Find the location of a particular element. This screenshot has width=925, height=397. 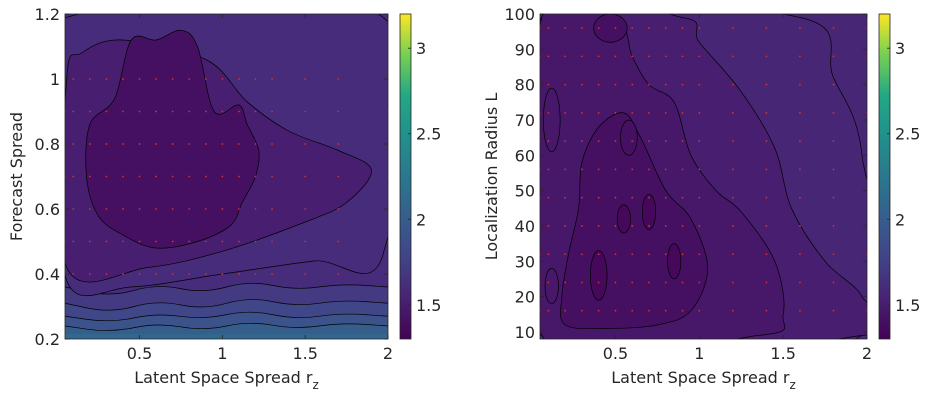

y-tick-label: 40 is located at coordinates (525, 226).